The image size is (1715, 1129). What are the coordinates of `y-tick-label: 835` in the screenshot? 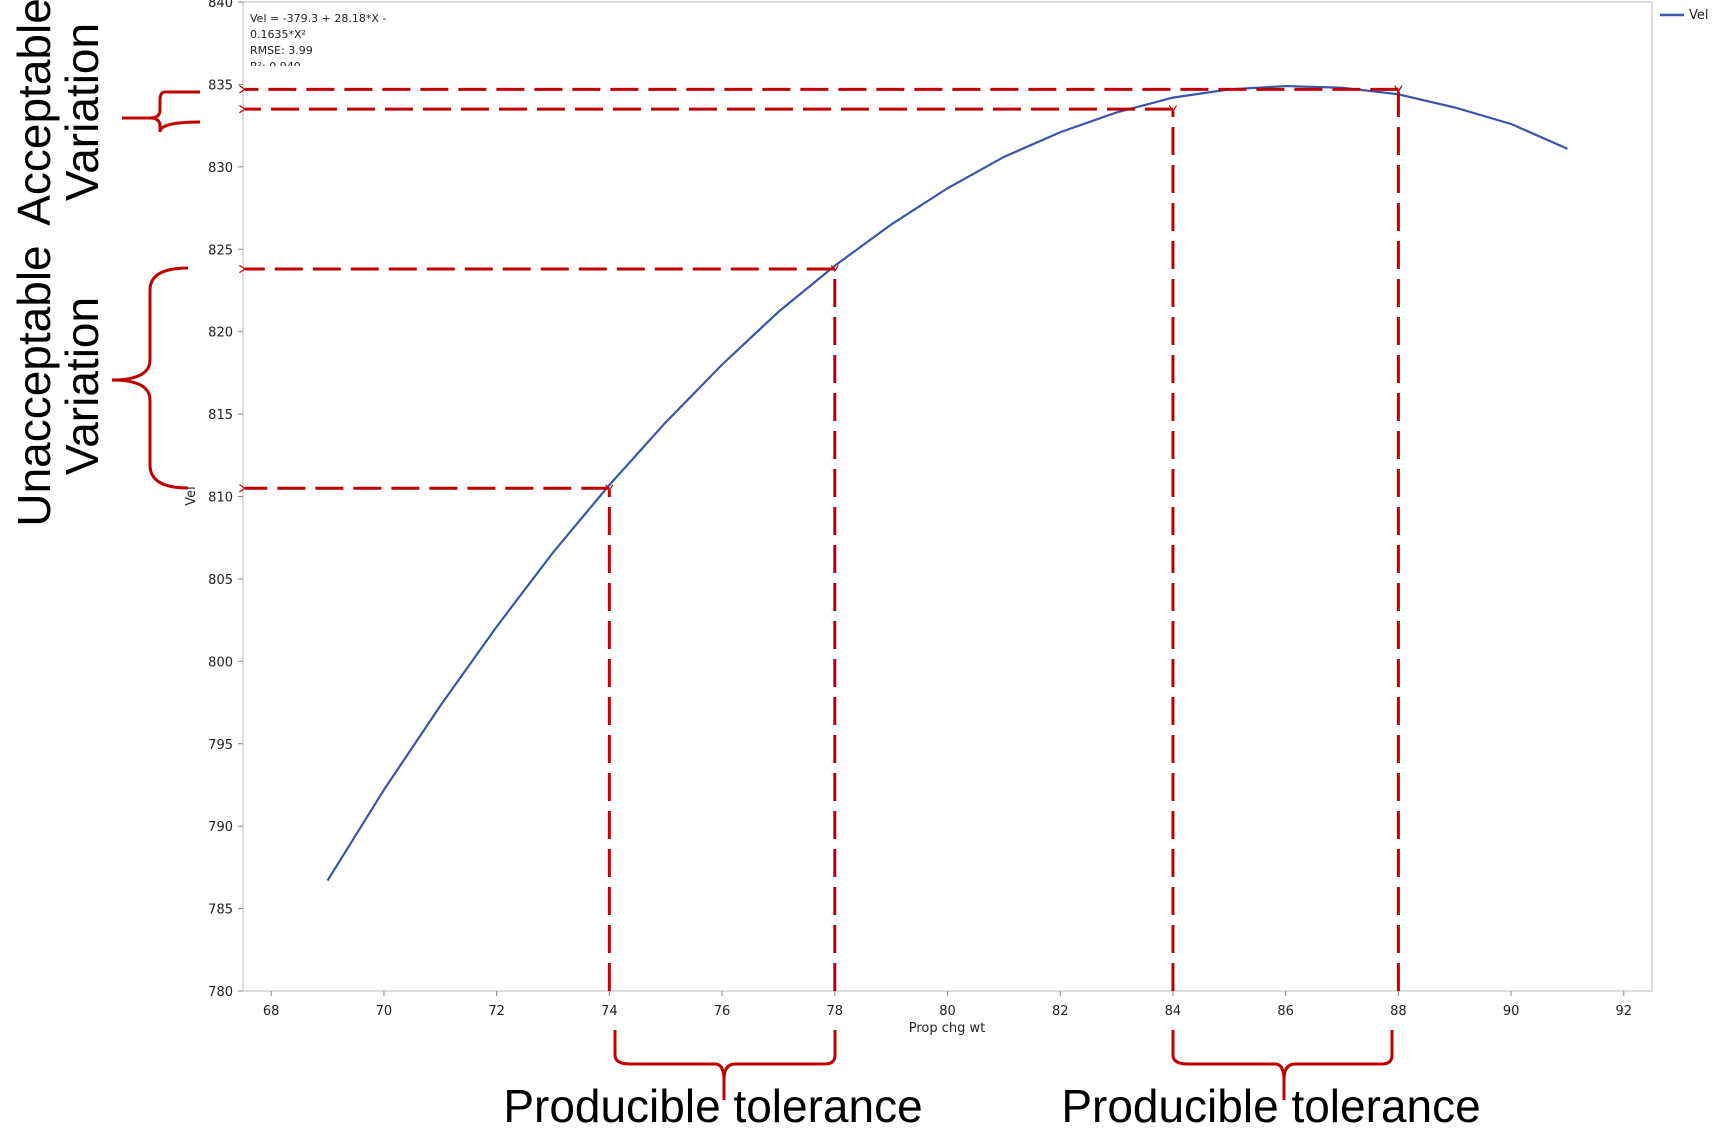 It's located at (220, 85).